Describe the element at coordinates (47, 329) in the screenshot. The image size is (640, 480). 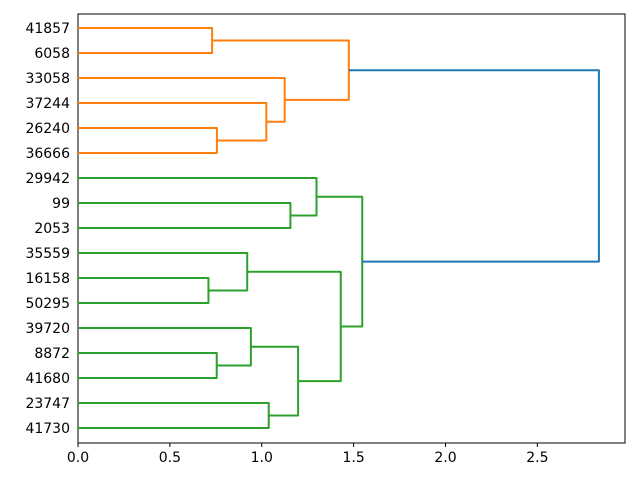
I see `leaf-label: 39720` at that location.